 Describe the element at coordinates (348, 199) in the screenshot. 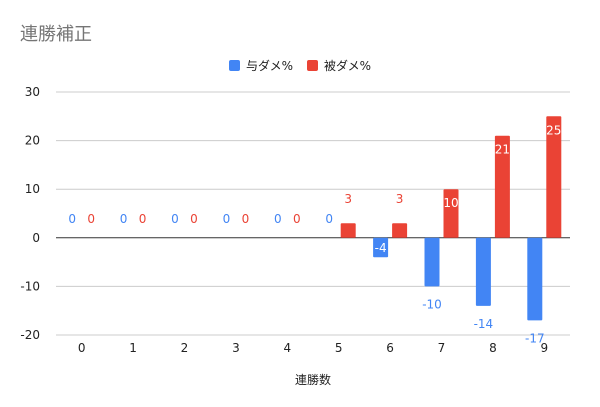

I see `data-label-series-2-5: 3` at that location.